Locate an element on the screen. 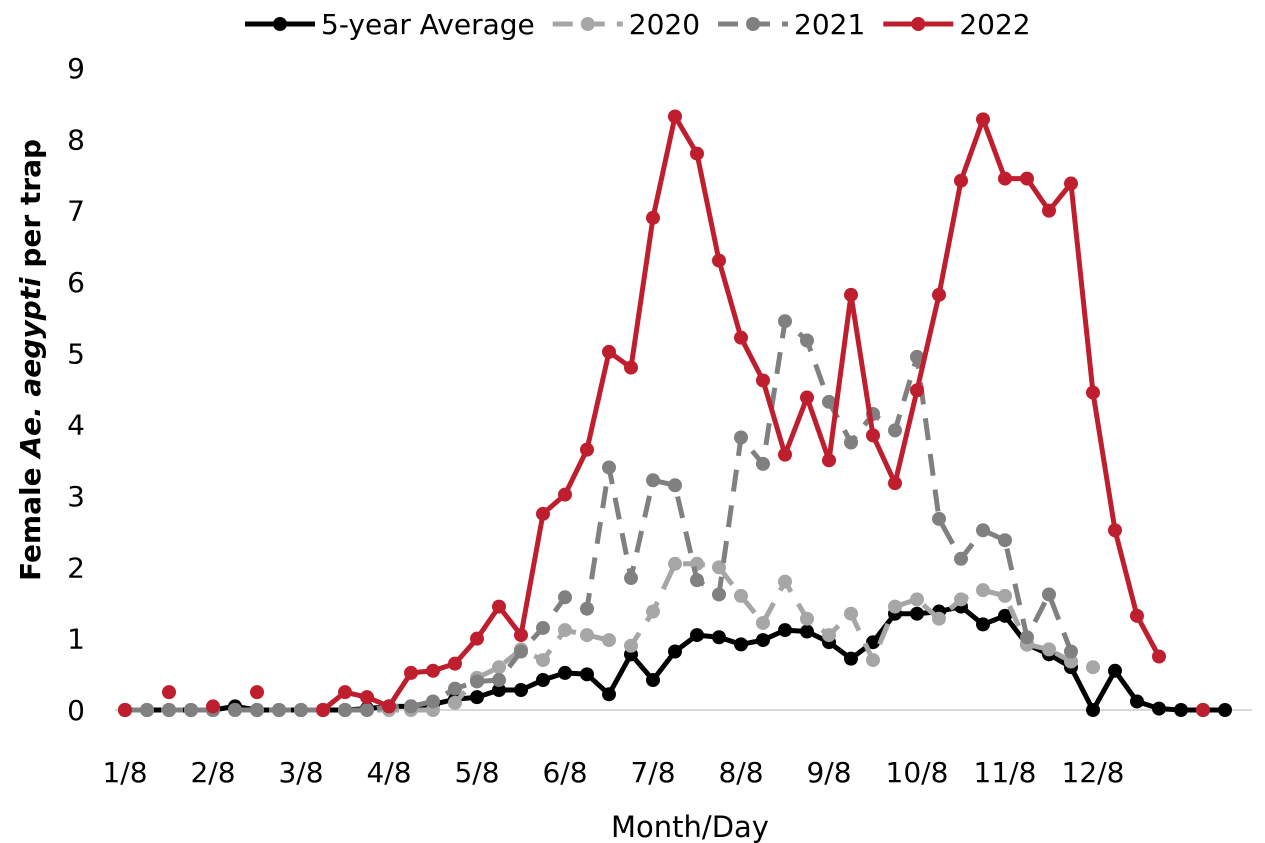  legend-item: 5-year Average is located at coordinates (390, 24).